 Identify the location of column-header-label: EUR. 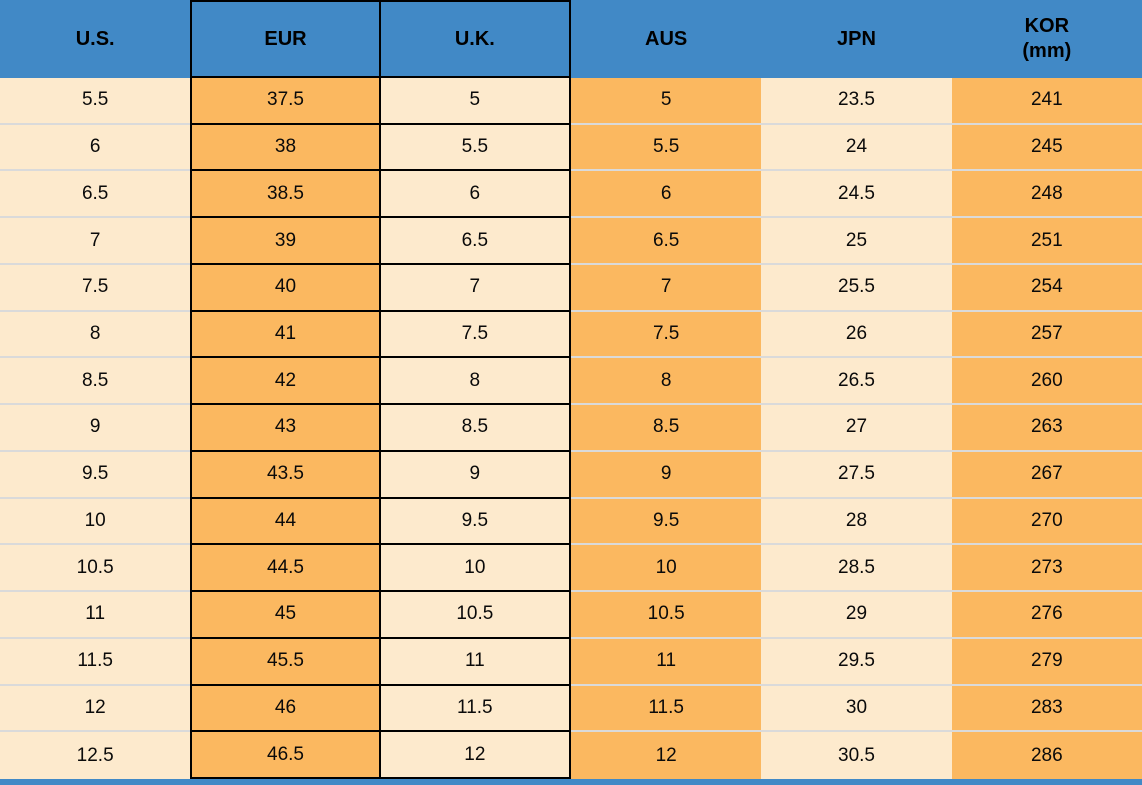
(285, 38).